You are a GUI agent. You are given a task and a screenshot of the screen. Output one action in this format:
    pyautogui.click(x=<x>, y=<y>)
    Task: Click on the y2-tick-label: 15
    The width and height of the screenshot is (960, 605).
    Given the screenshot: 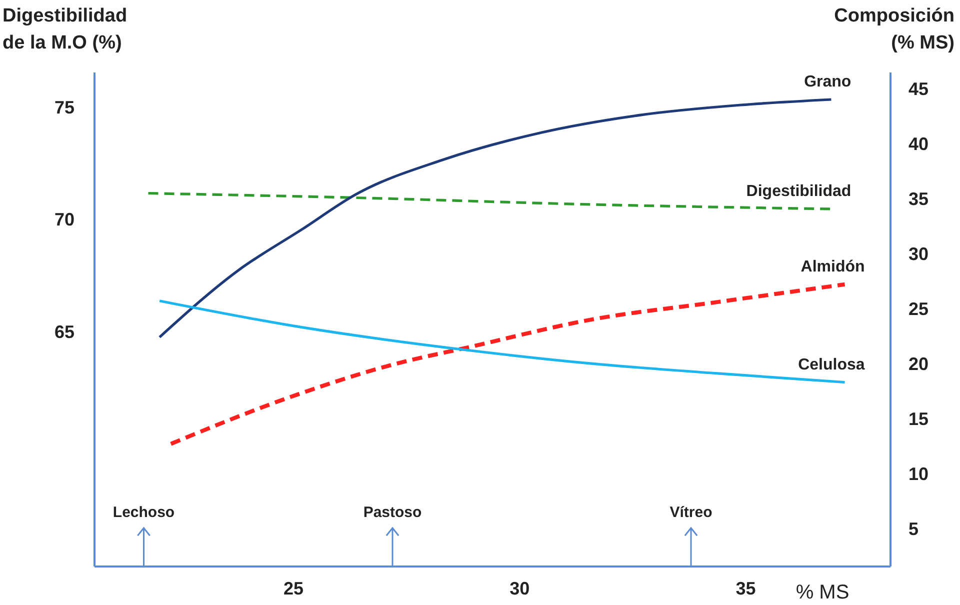 What is the action you would take?
    pyautogui.click(x=918, y=419)
    